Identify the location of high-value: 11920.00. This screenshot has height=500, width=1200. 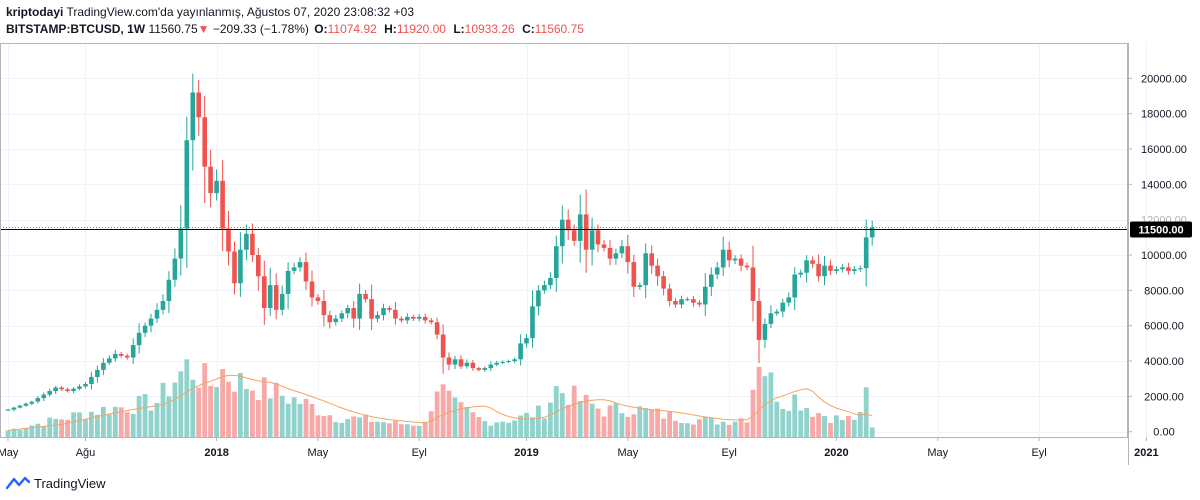
(421, 29).